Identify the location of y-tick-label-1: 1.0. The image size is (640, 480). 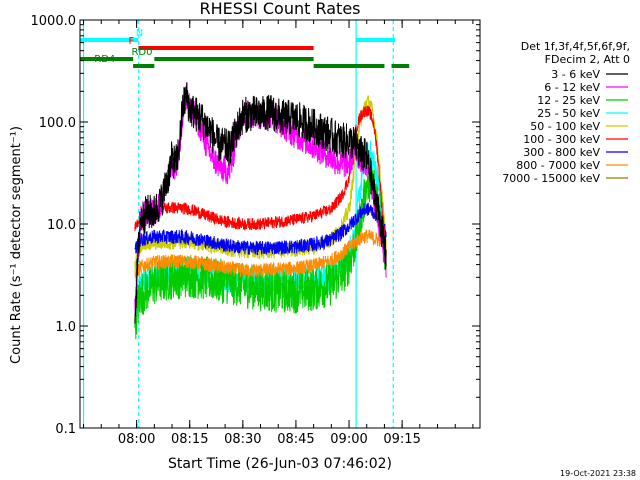
(65, 327).